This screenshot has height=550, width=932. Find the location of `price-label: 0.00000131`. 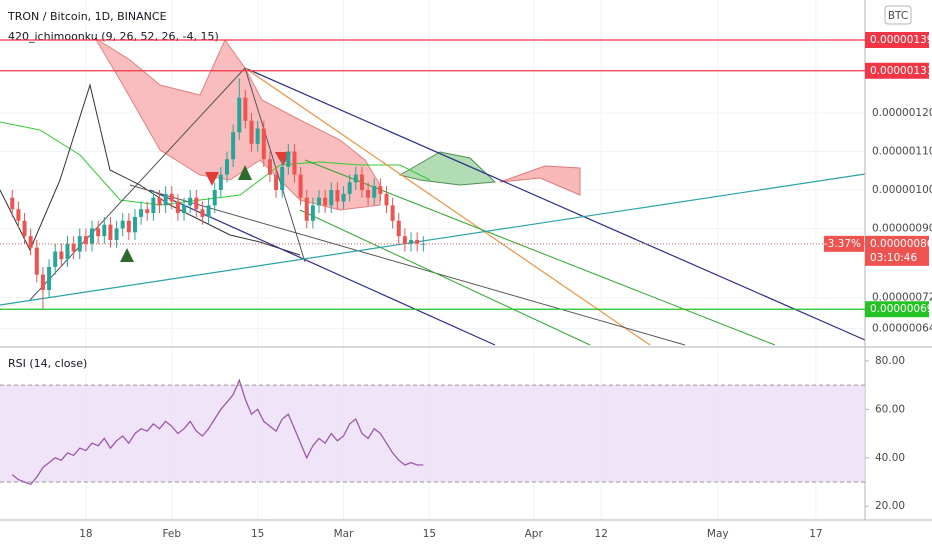

price-label: 0.00000131 is located at coordinates (901, 71).